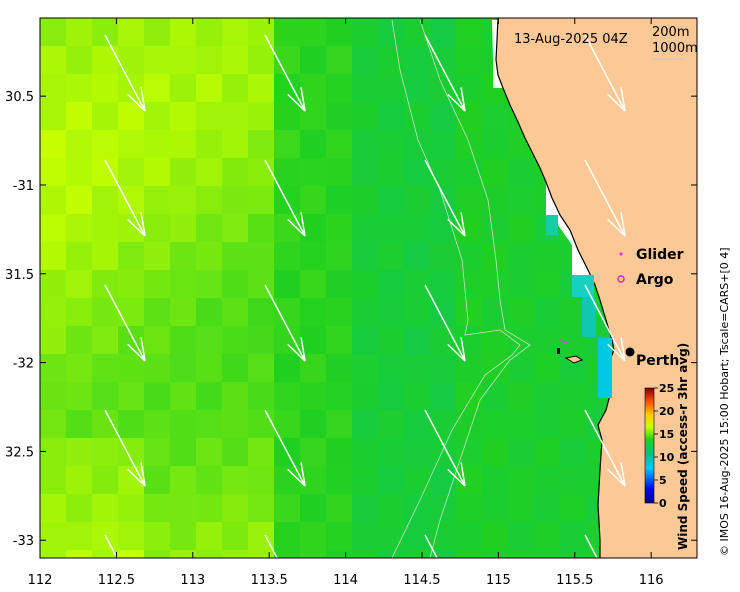  Describe the element at coordinates (555, 288) in the screenshot. I see `coastline` at that location.